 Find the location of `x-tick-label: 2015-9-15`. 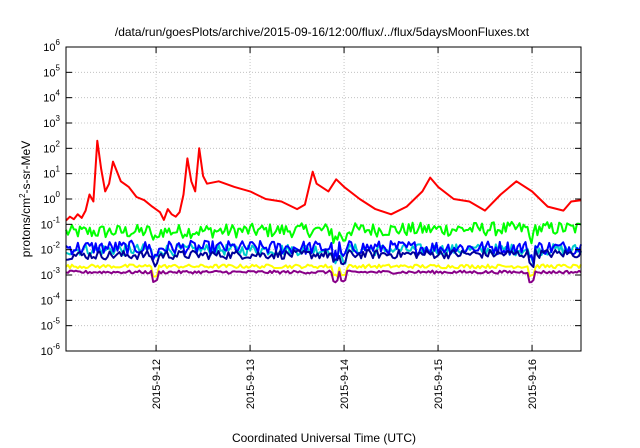

x-tick-label: 2015-9-15 is located at coordinates (439, 384).